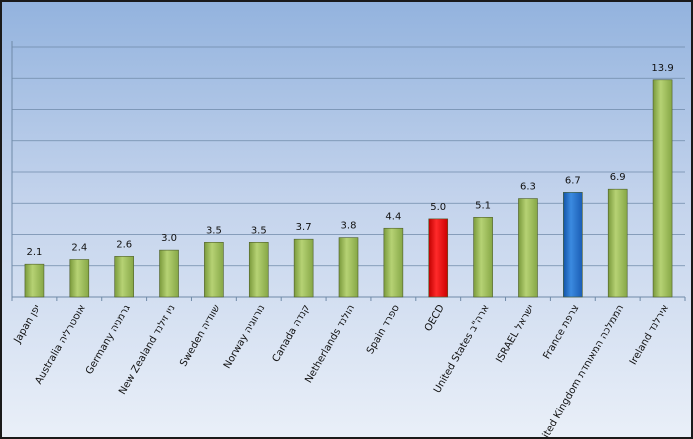 The height and width of the screenshot is (439, 693). What do you see at coordinates (561, 332) in the screenshot?
I see `category-label-12: France צרפת` at bounding box center [561, 332].